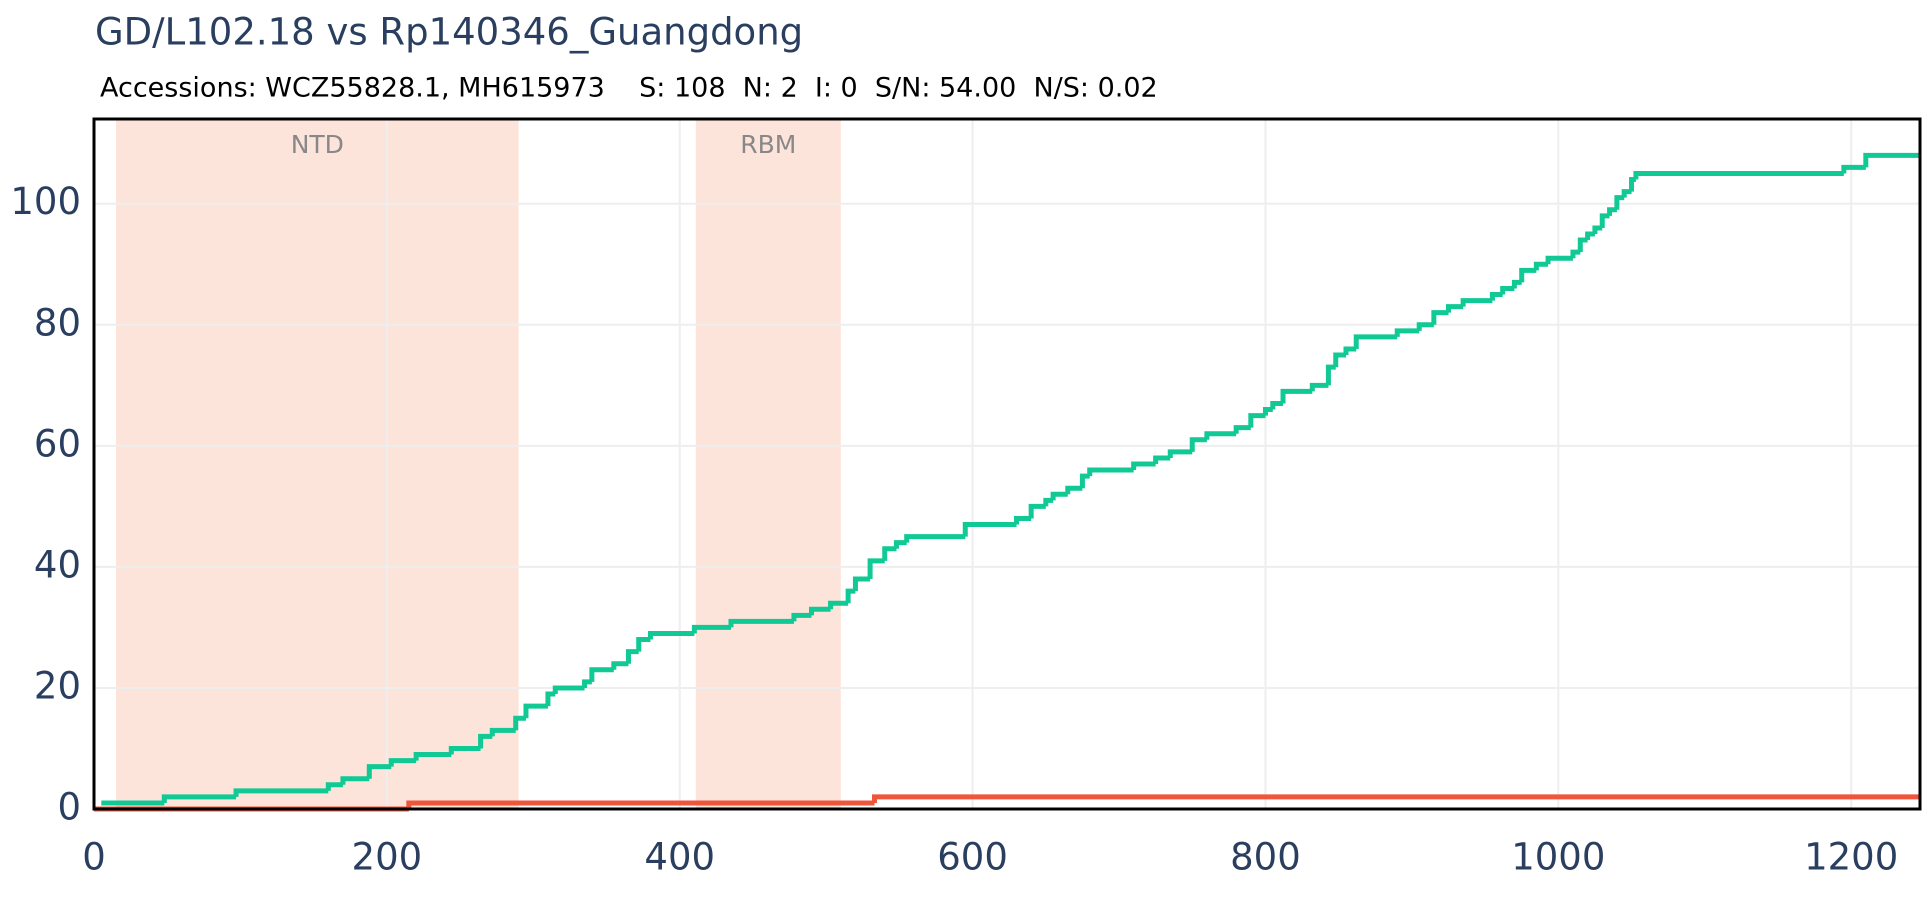  What do you see at coordinates (57, 685) in the screenshot?
I see `y-tick-label: 20` at bounding box center [57, 685].